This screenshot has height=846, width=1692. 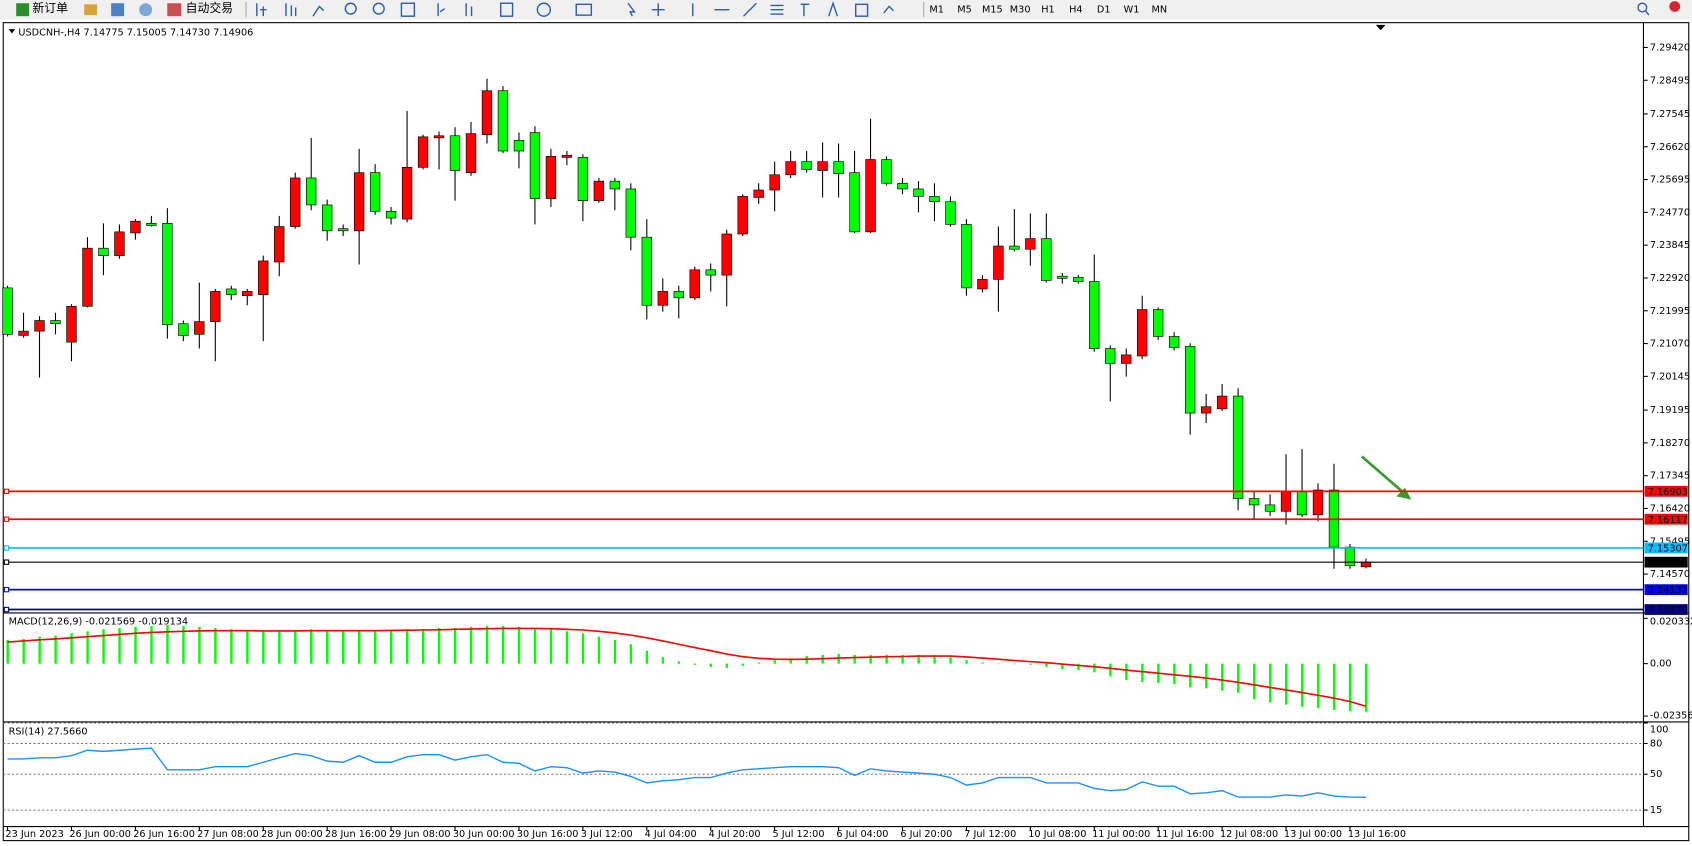 I want to click on y-tick-label: 7.25695, so click(x=1670, y=180).